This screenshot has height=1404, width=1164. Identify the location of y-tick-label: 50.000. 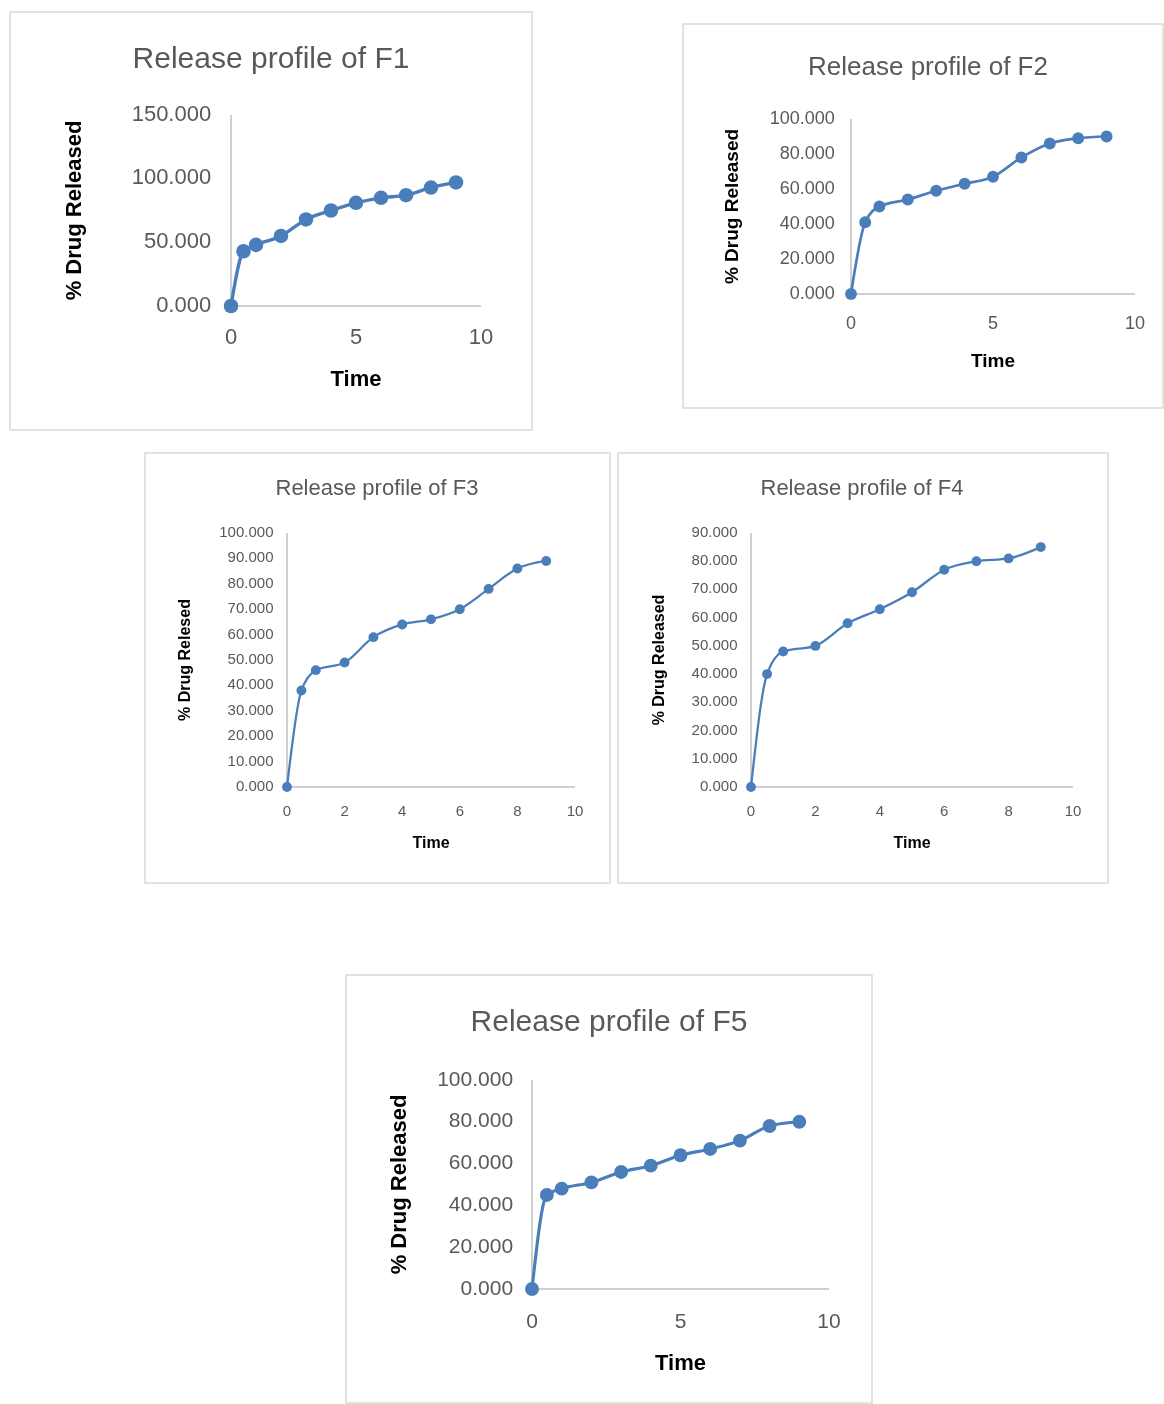
(714, 644).